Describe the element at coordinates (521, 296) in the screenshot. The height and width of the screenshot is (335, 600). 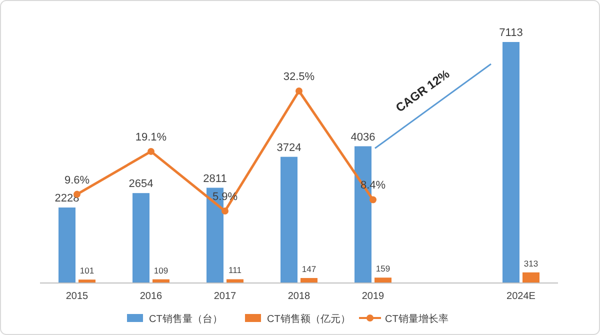
I see `x-tick-label: 2024E` at that location.